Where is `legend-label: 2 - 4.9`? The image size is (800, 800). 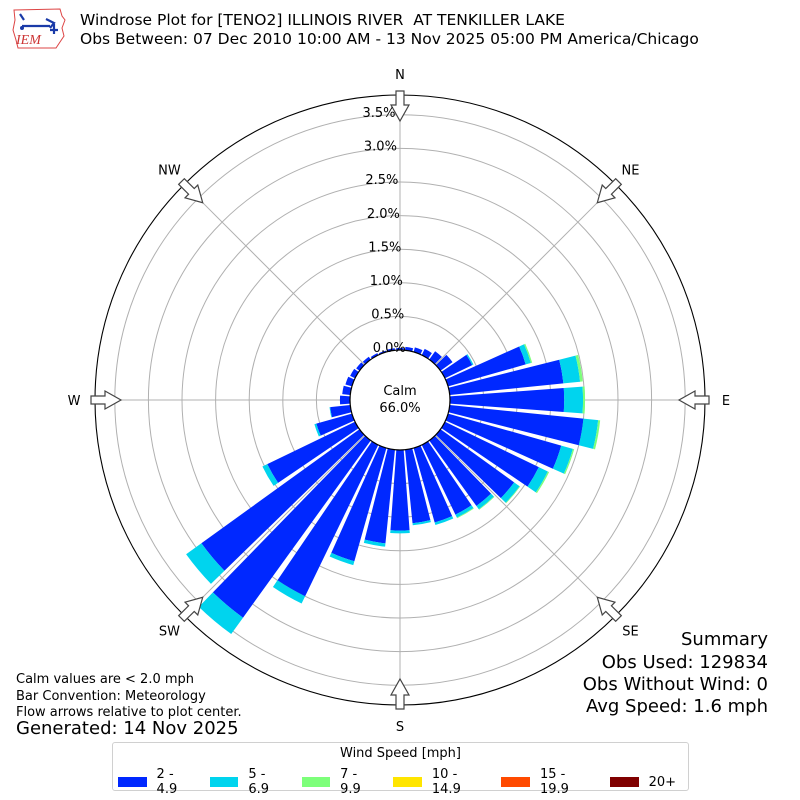
legend-label: 2 - 4.9 is located at coordinates (167, 782).